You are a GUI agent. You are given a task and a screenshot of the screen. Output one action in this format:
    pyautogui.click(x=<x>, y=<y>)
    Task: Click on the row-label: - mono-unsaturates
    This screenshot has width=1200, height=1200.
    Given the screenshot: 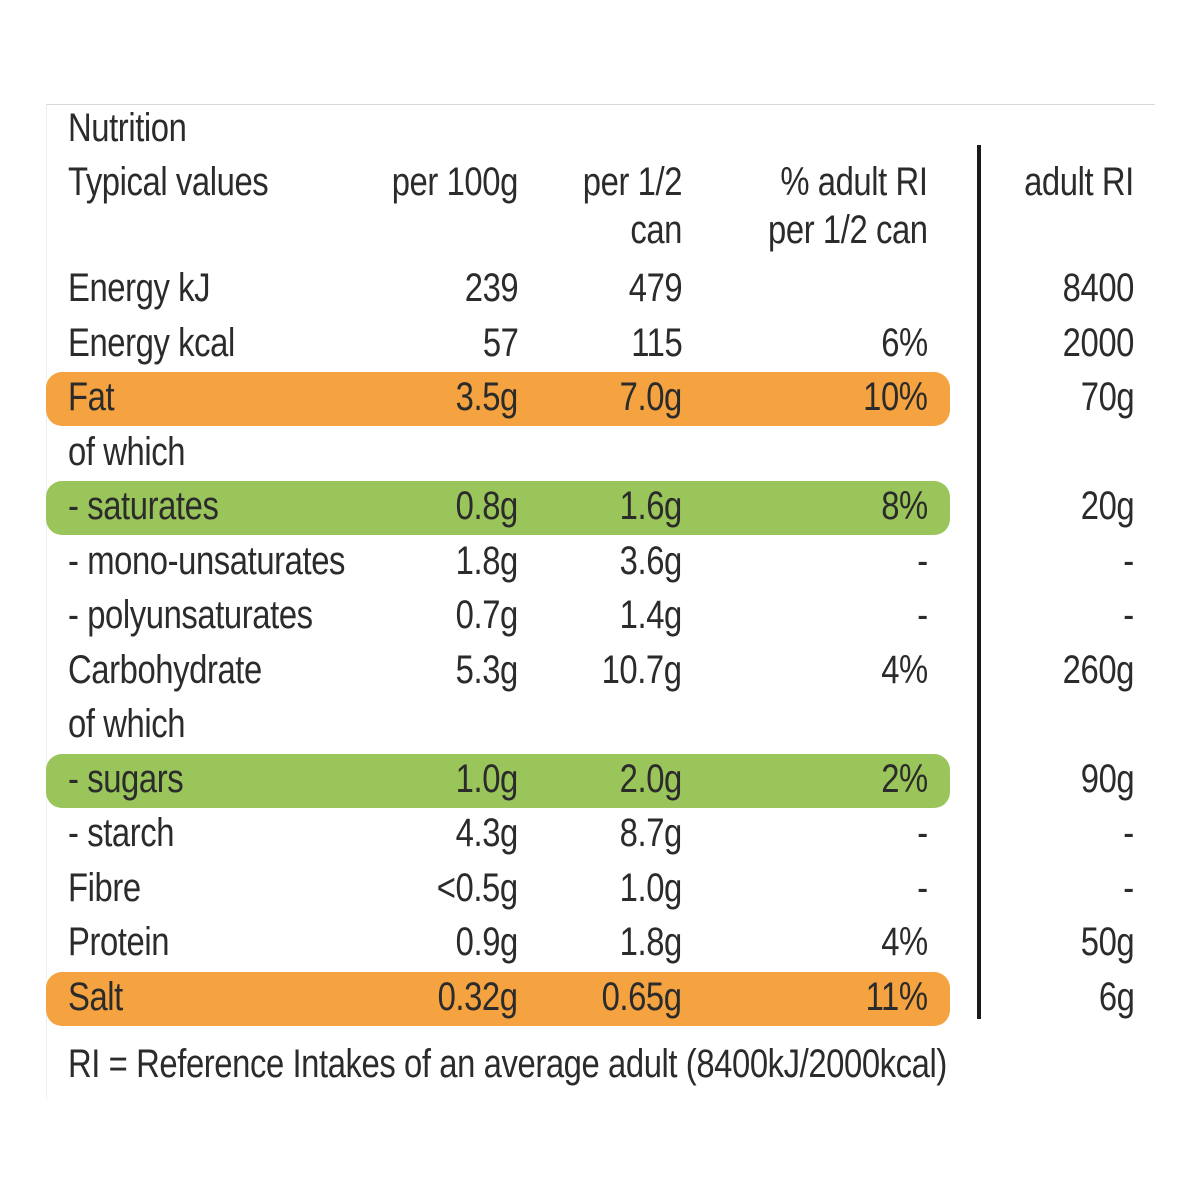 What is the action you would take?
    pyautogui.click(x=207, y=560)
    